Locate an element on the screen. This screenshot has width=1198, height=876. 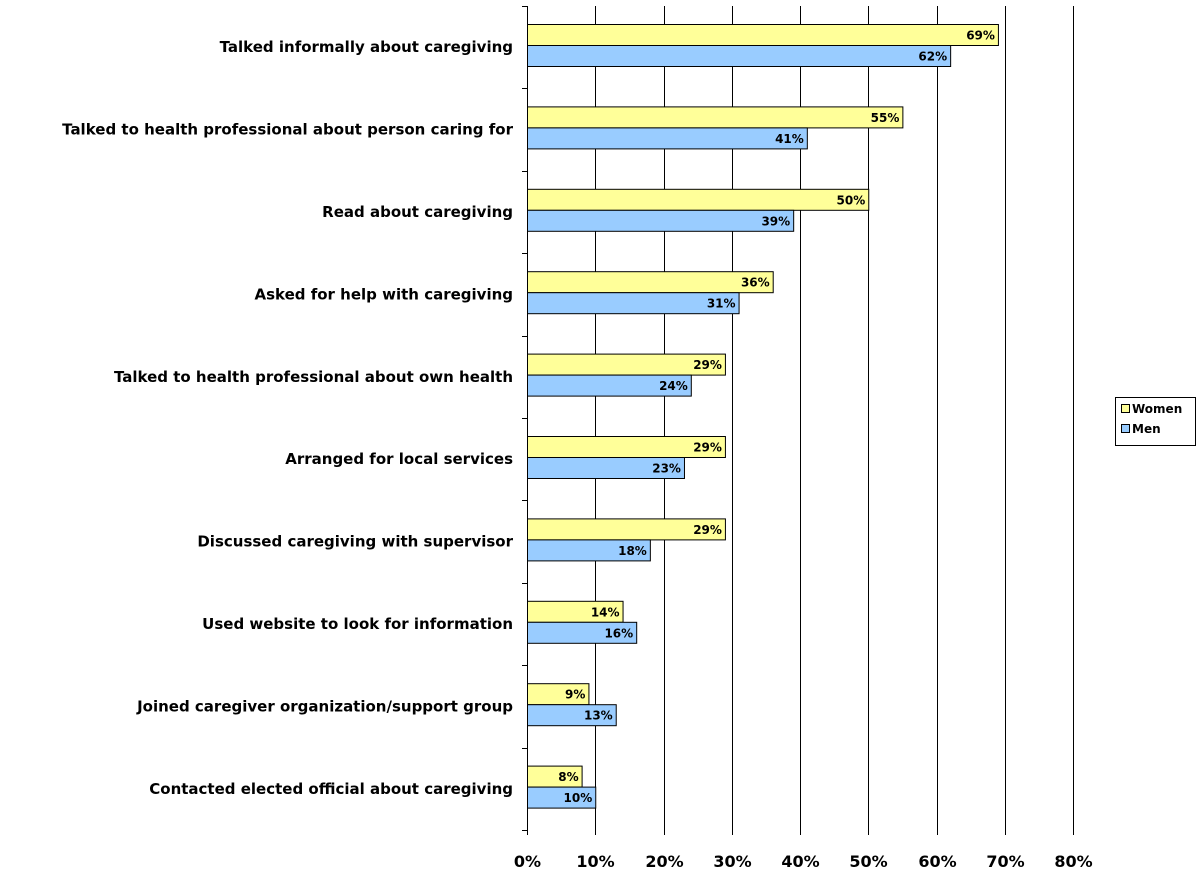
data-label: 10% is located at coordinates (578, 798).